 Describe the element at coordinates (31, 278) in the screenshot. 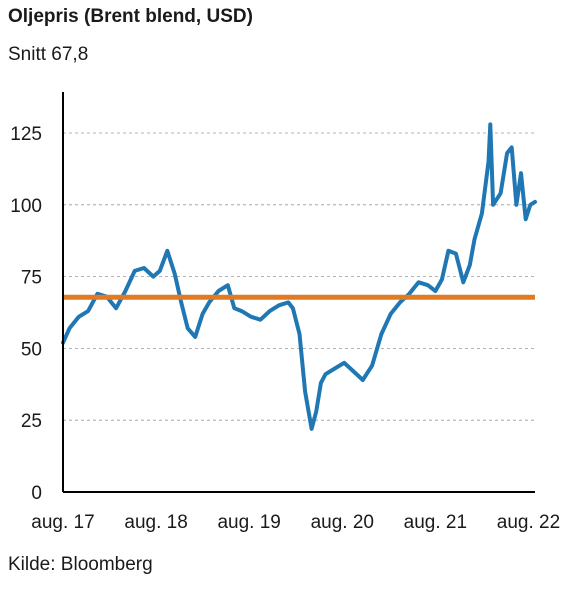

I see `y-tick-label-75: 75` at that location.